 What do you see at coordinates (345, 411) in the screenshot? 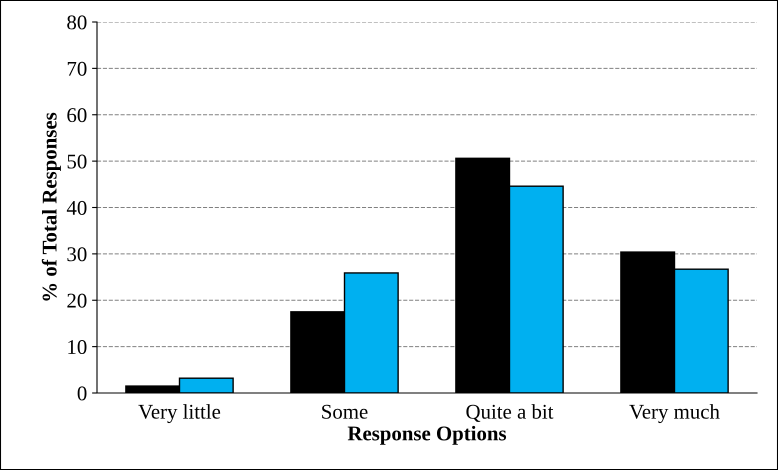
I see `x-tick-label: Some` at bounding box center [345, 411].